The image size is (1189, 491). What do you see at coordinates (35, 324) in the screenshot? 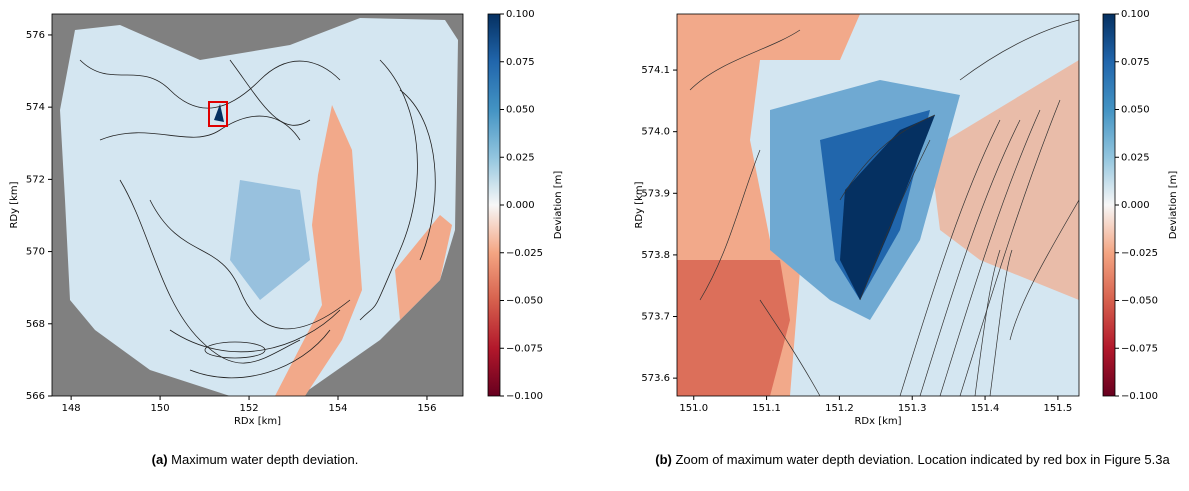
I see `y-tick-label: 568` at bounding box center [35, 324].